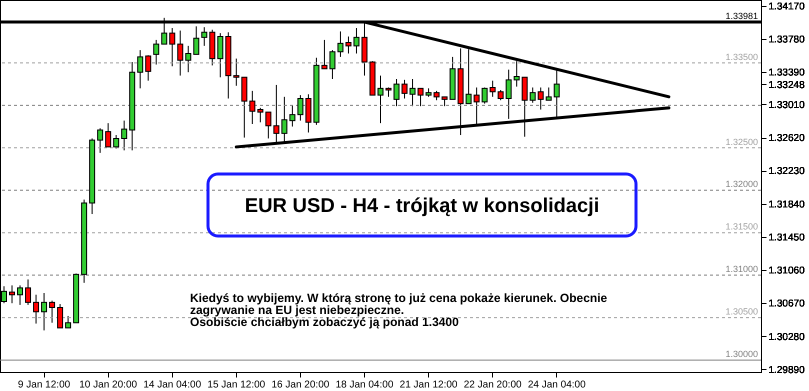  I want to click on x-tick-label: 21 Jan 12:00, so click(429, 385).